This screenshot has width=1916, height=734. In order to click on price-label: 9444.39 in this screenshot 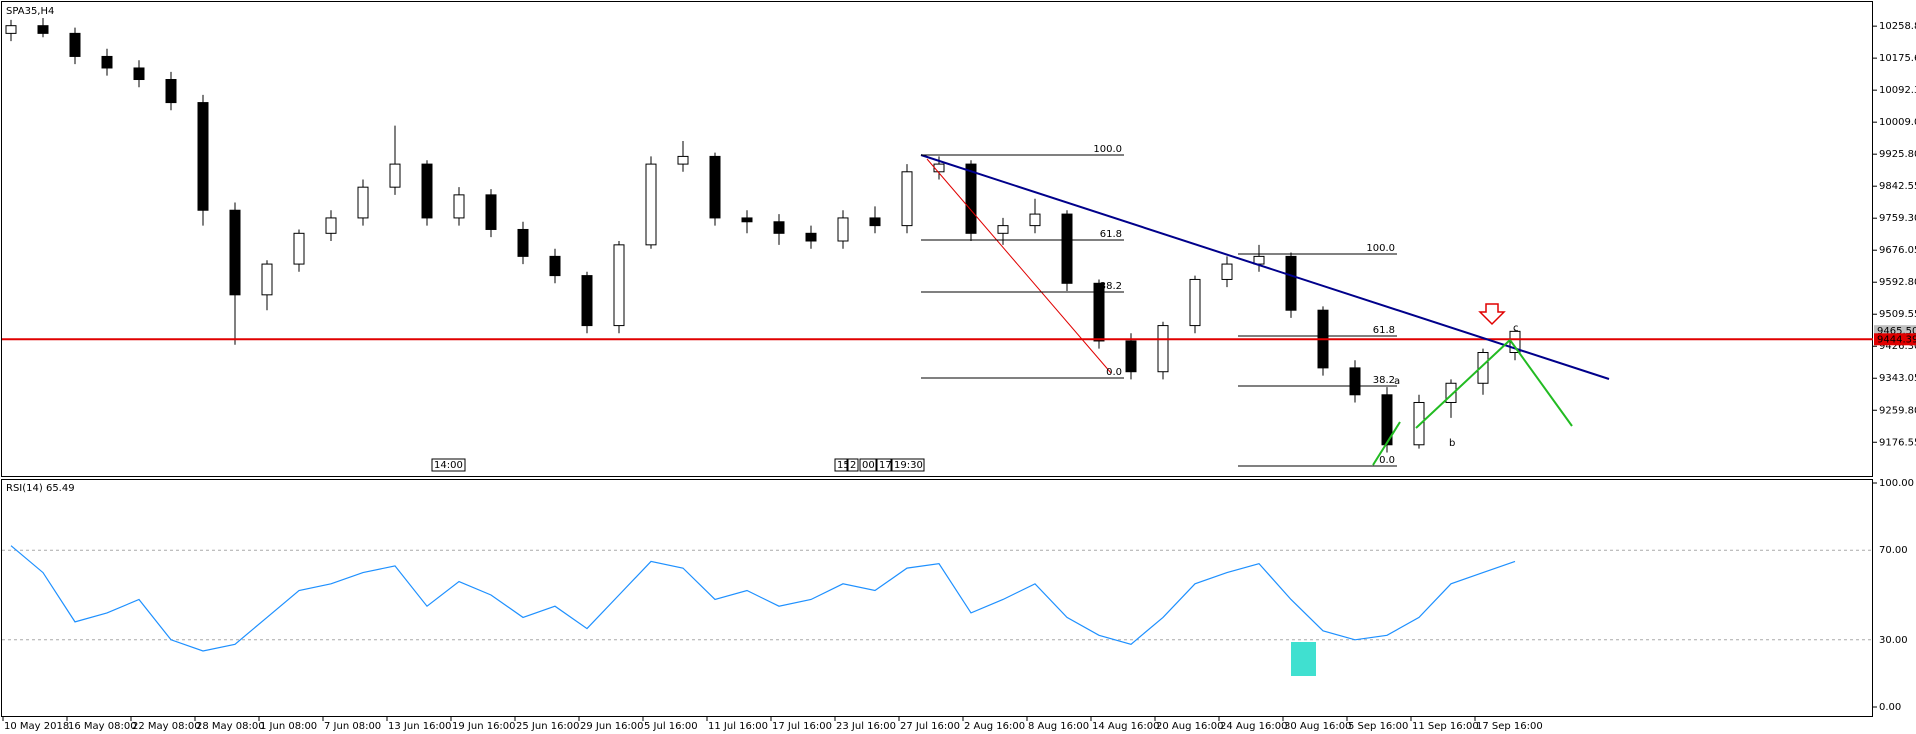, I will do `click(1896, 339)`.